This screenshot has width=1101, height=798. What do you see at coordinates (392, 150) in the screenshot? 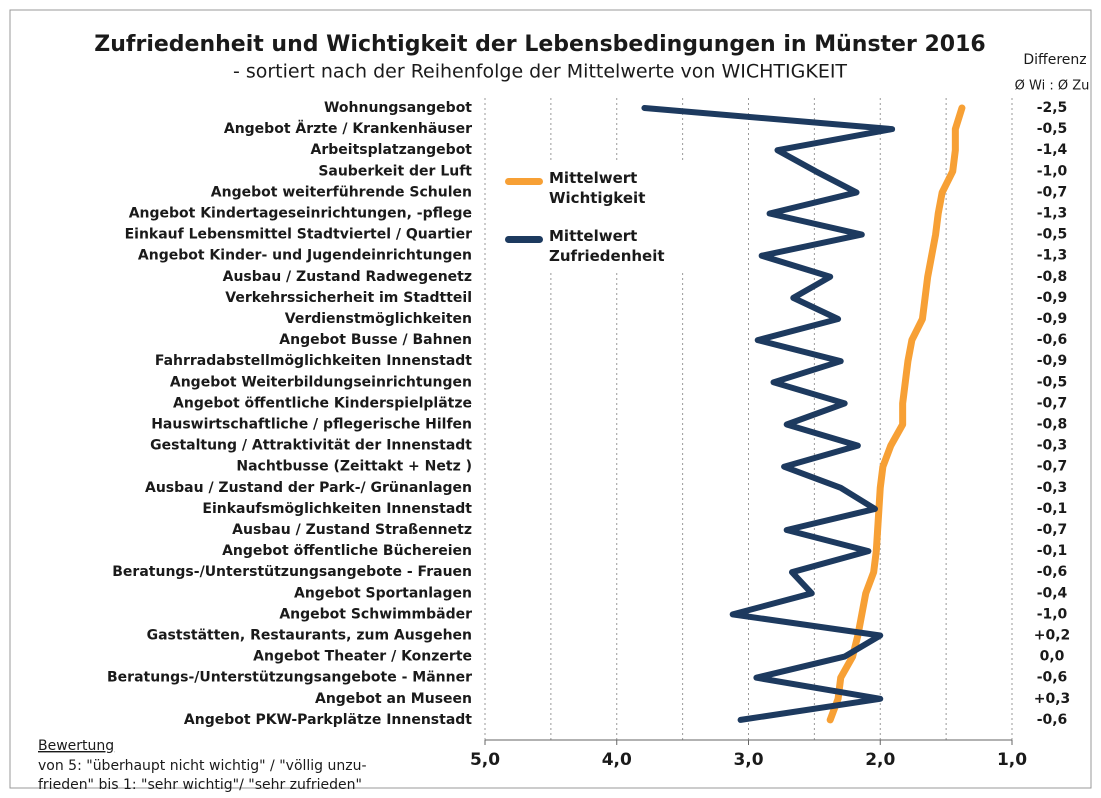
I see `category-label: Arbeitsplatzangebot` at bounding box center [392, 150].